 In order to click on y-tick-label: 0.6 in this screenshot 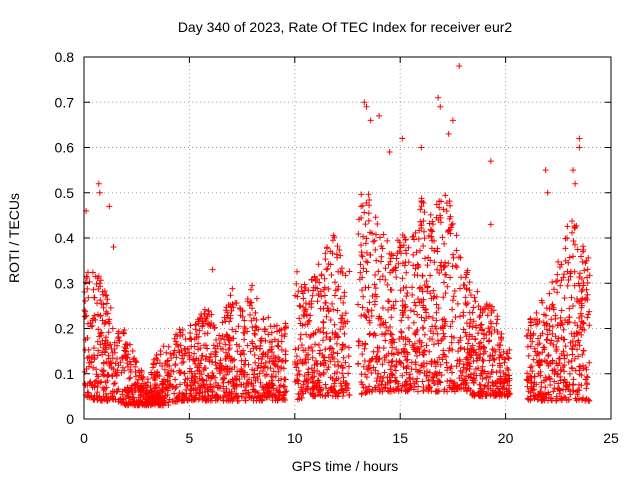, I will do `click(65, 148)`.